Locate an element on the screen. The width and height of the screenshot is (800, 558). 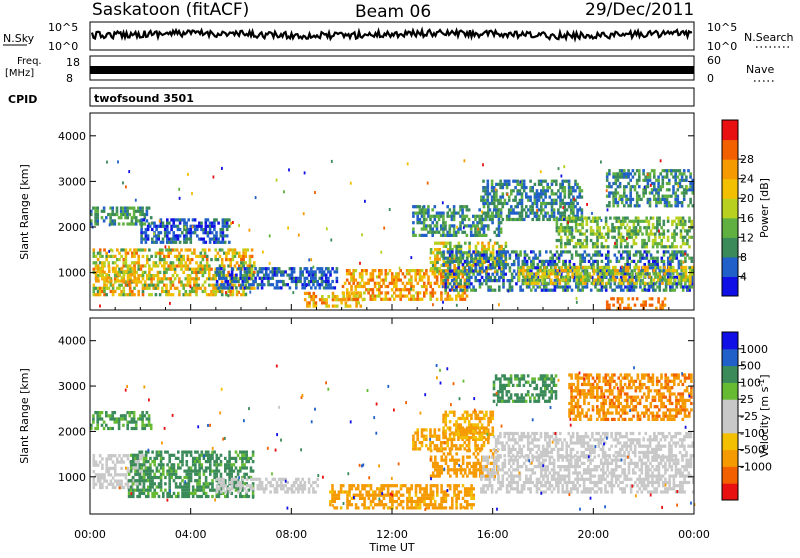
power-colorbar-tick-label: 12 is located at coordinates (747, 237).